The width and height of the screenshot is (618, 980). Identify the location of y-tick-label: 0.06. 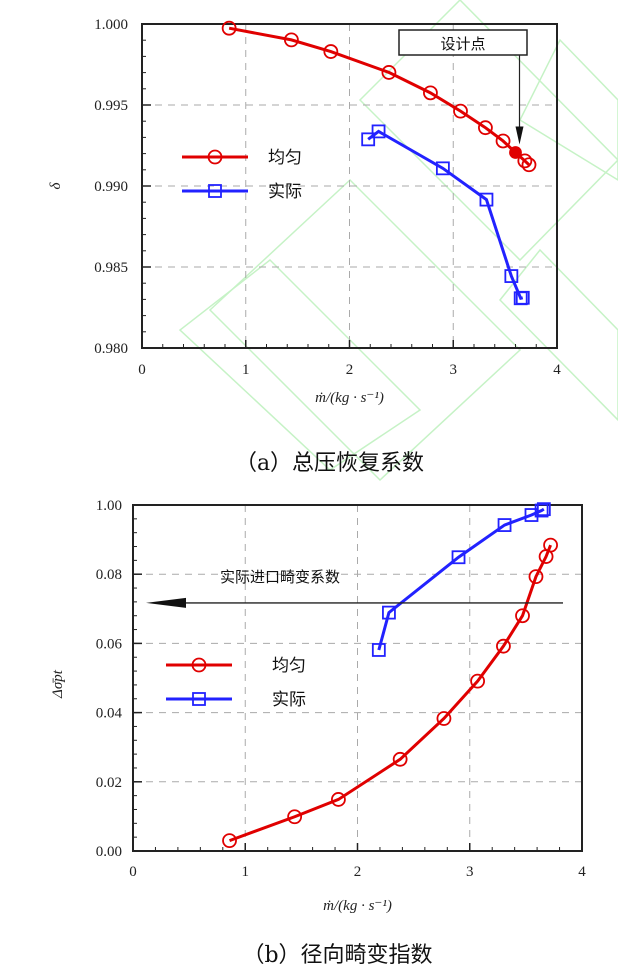
(109, 644).